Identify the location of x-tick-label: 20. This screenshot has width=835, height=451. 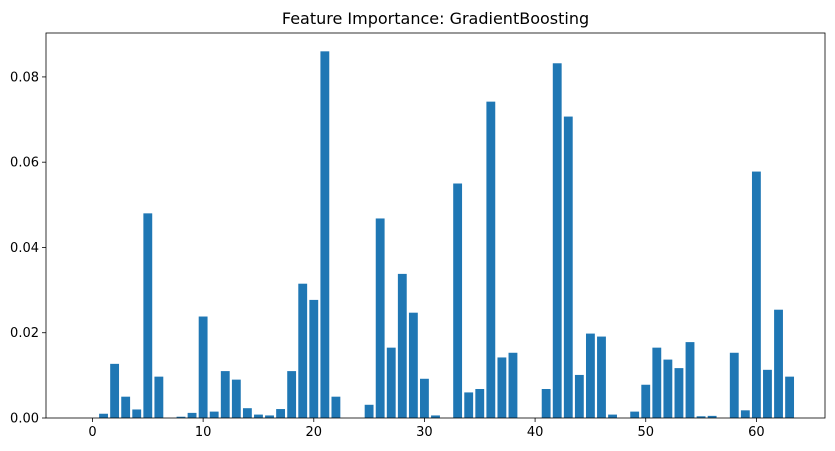
(314, 432).